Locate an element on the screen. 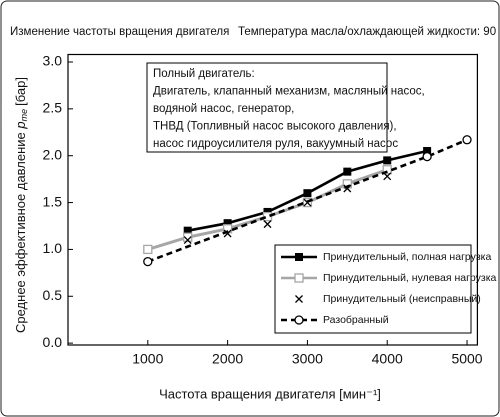 This screenshot has width=500, height=417. annotation-line: водяной насос, генератор, is located at coordinates (223, 109).